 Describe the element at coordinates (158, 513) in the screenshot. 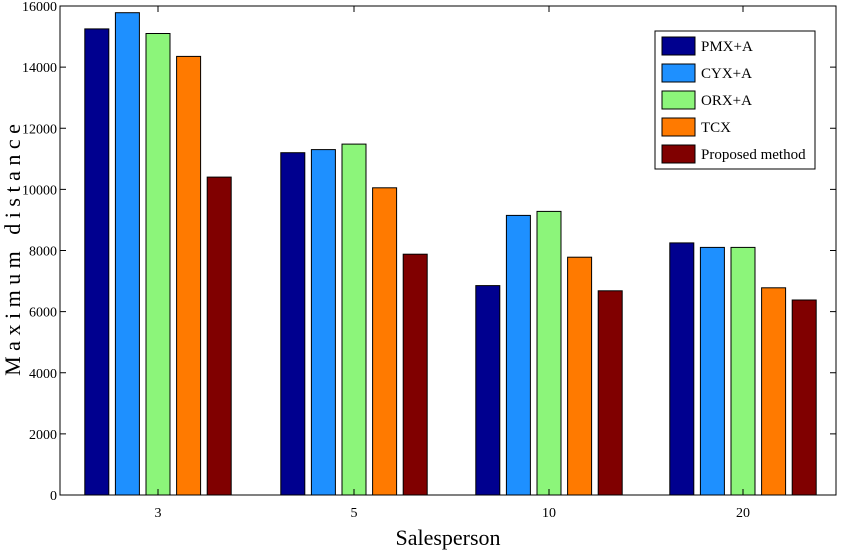

I see `x-tick-label-3: 3` at that location.